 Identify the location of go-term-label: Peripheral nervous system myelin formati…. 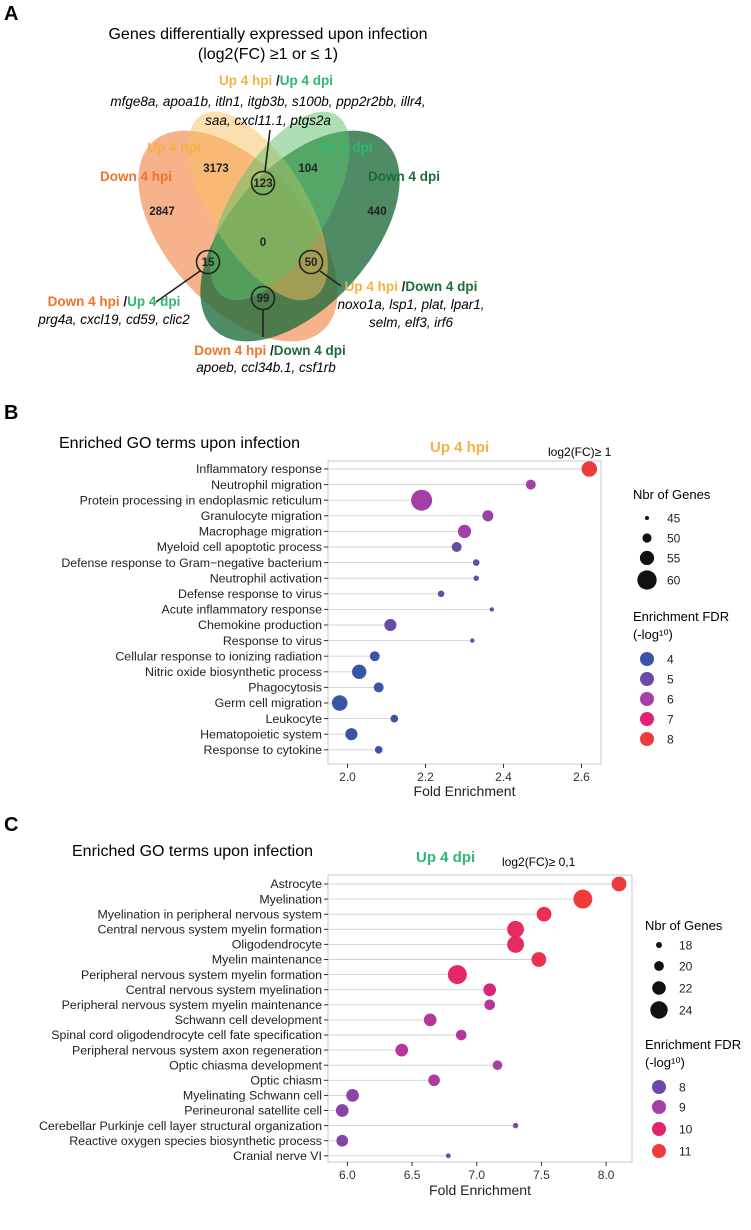
(201, 975).